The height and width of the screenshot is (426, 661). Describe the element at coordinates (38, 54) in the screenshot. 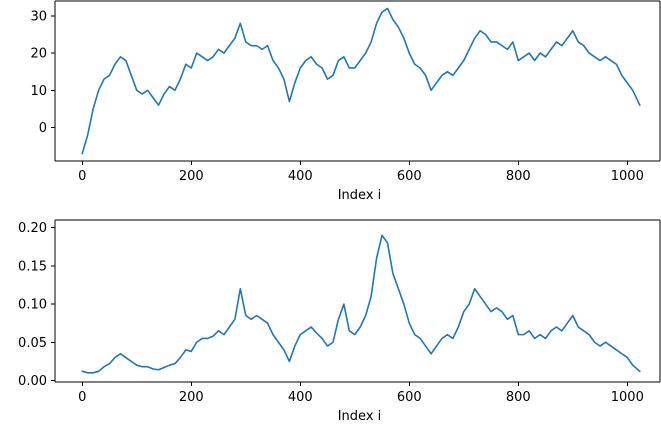

I see `y-tick-label: 20` at that location.